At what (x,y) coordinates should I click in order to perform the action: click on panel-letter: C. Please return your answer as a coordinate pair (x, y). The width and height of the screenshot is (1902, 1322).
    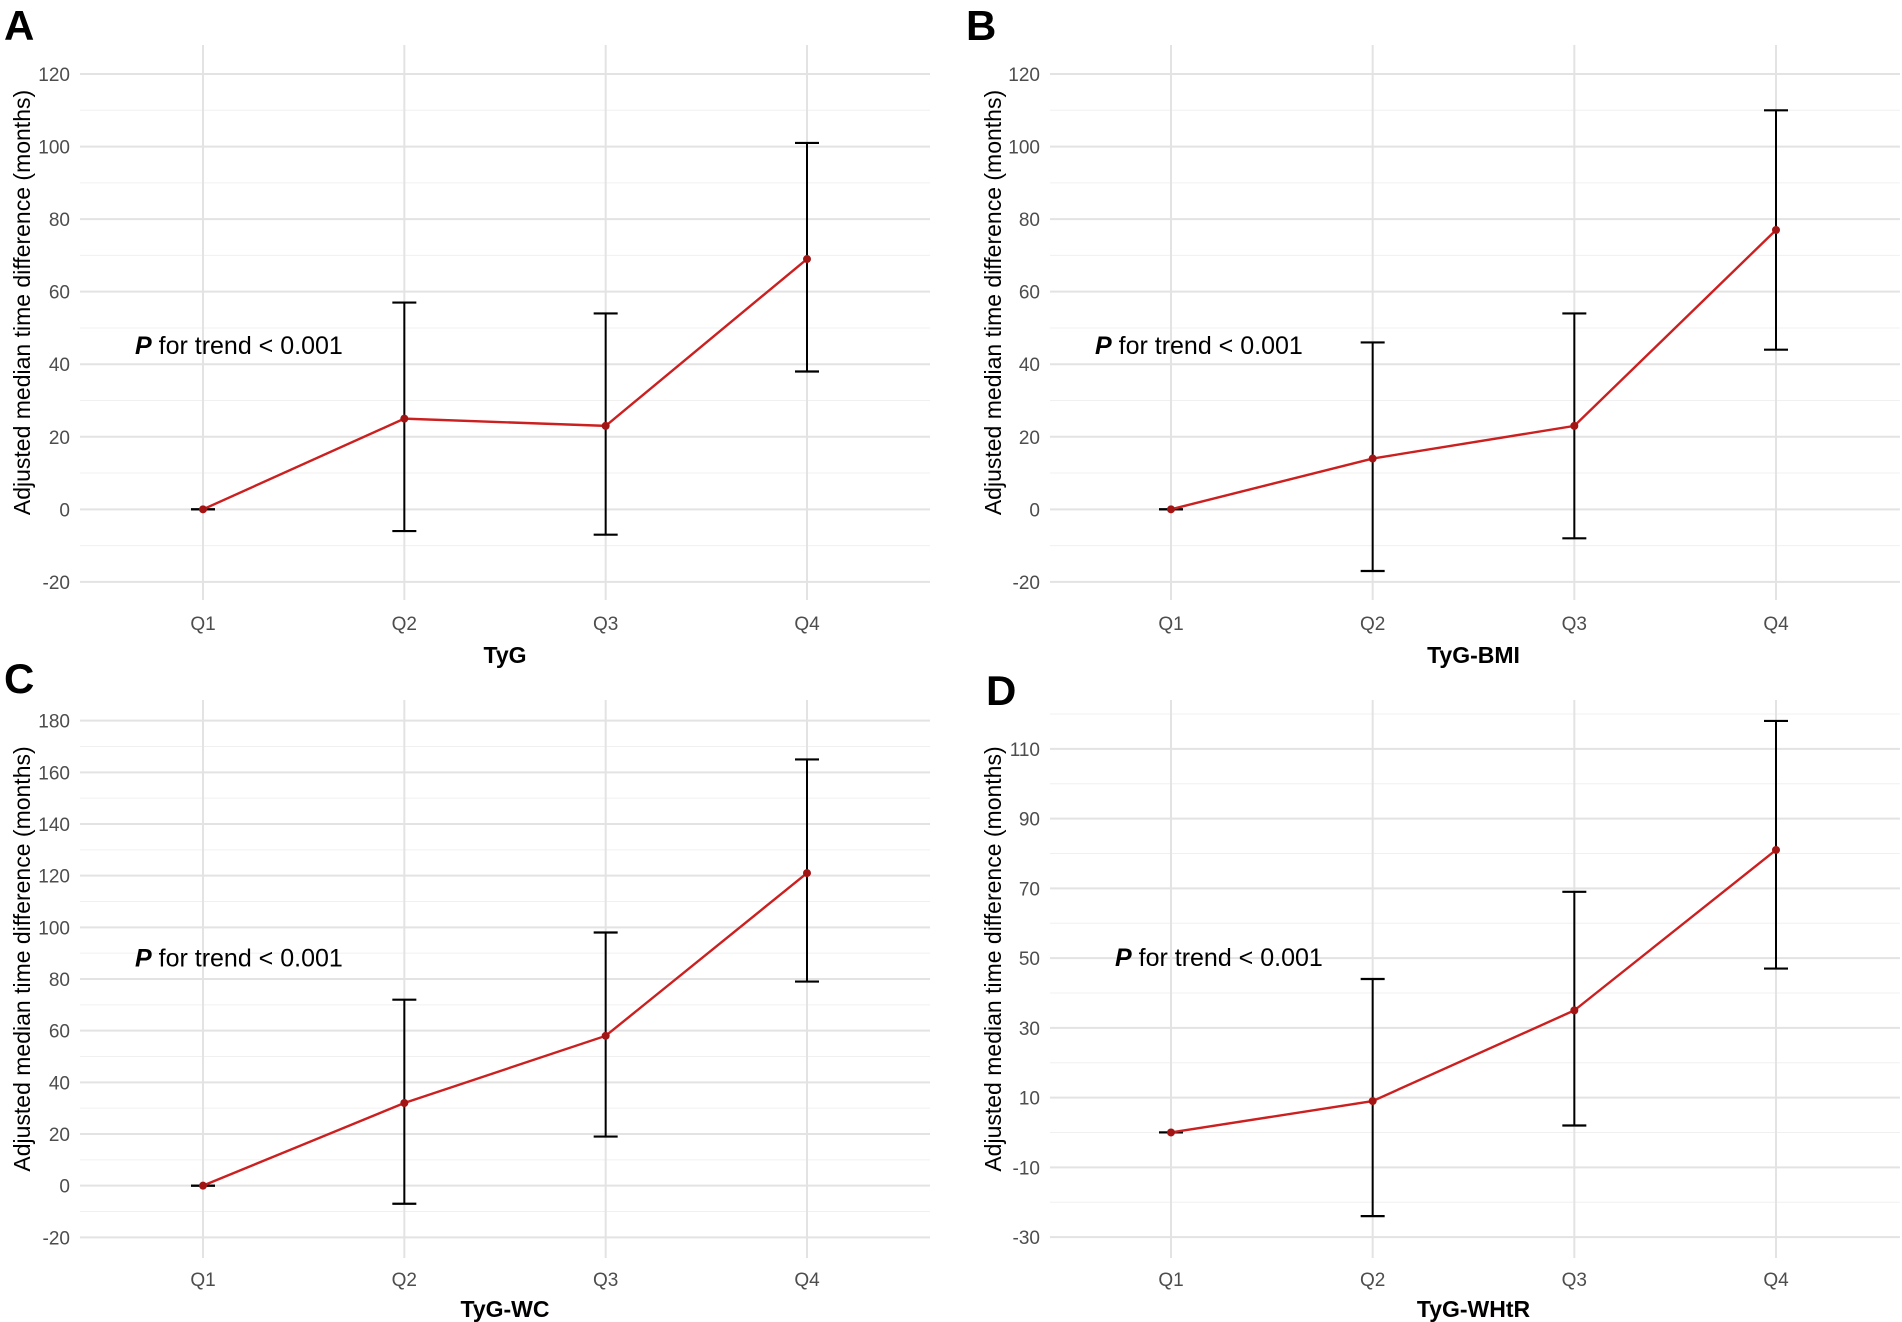
    Looking at the image, I should click on (19, 678).